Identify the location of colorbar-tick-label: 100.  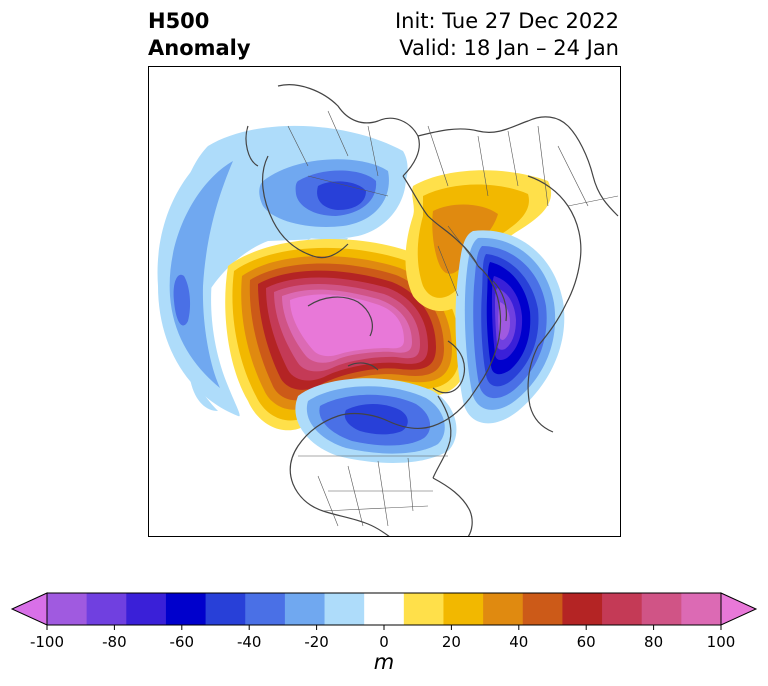
(721, 642).